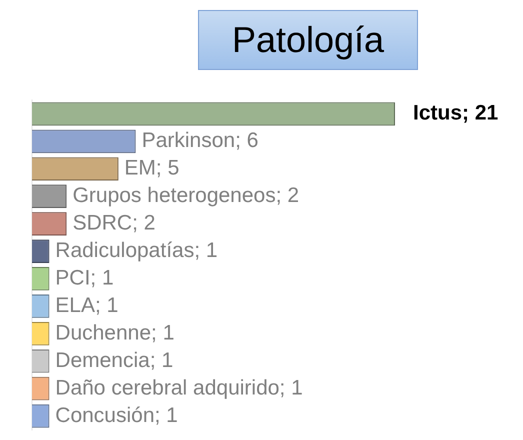  I want to click on data-label: ELA; 1, so click(86, 305).